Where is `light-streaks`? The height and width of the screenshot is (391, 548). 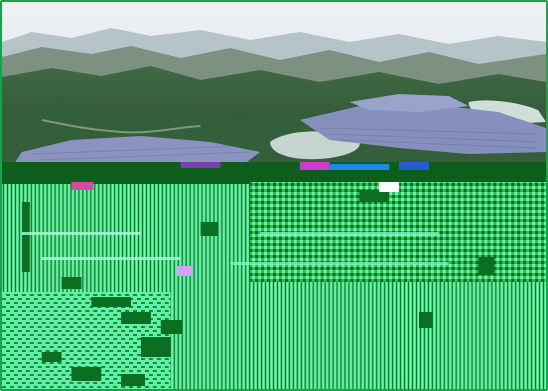 light-streaks is located at coordinates (235, 248).